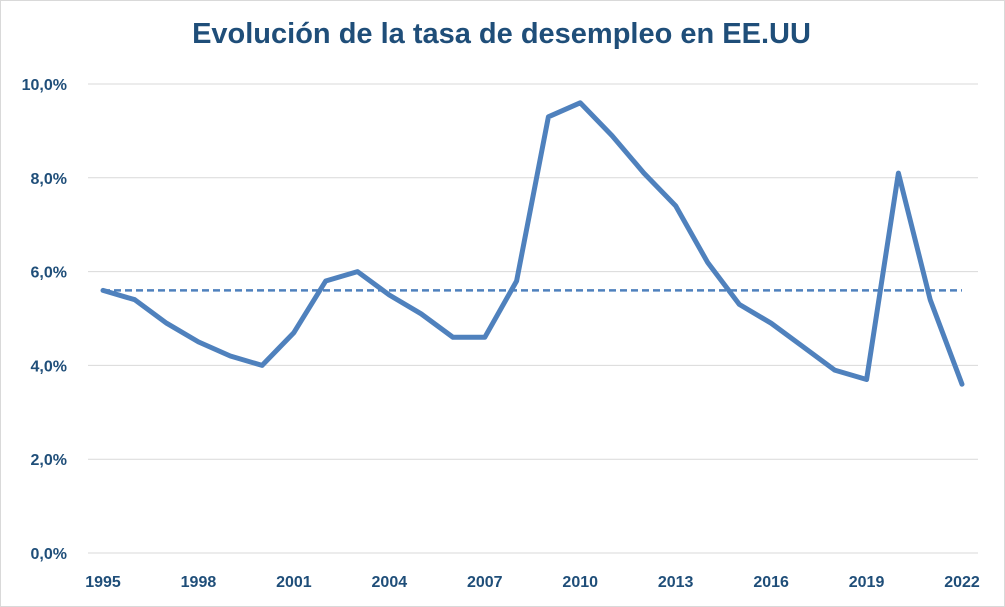 This screenshot has width=1005, height=607. I want to click on y-tick-label: 8,0%, so click(49, 179).